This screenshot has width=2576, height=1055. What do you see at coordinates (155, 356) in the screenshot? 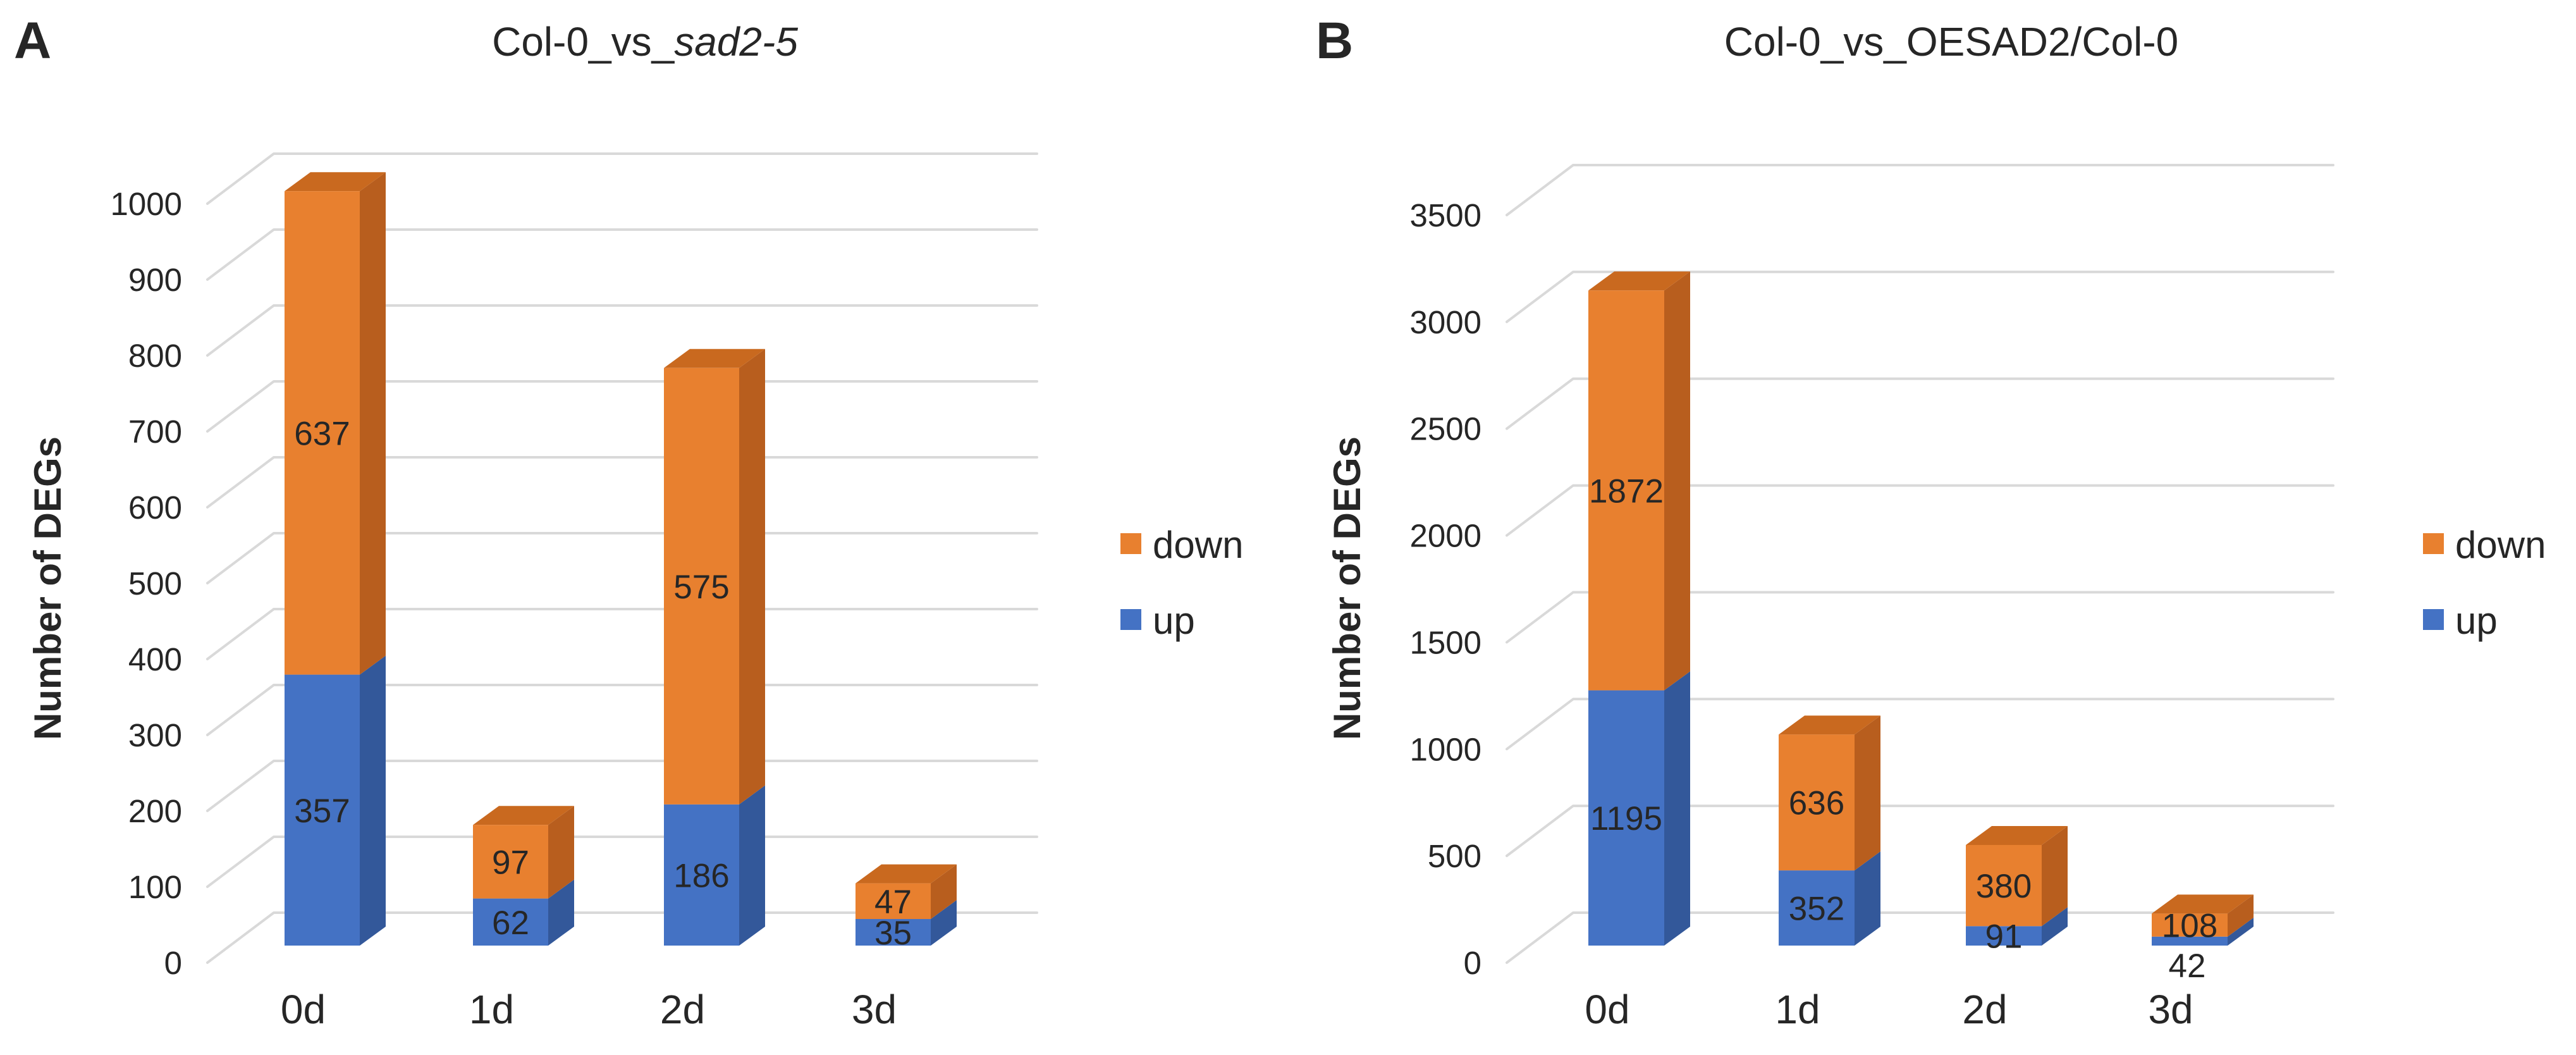
I see `y-tick-label: 800` at bounding box center [155, 356].